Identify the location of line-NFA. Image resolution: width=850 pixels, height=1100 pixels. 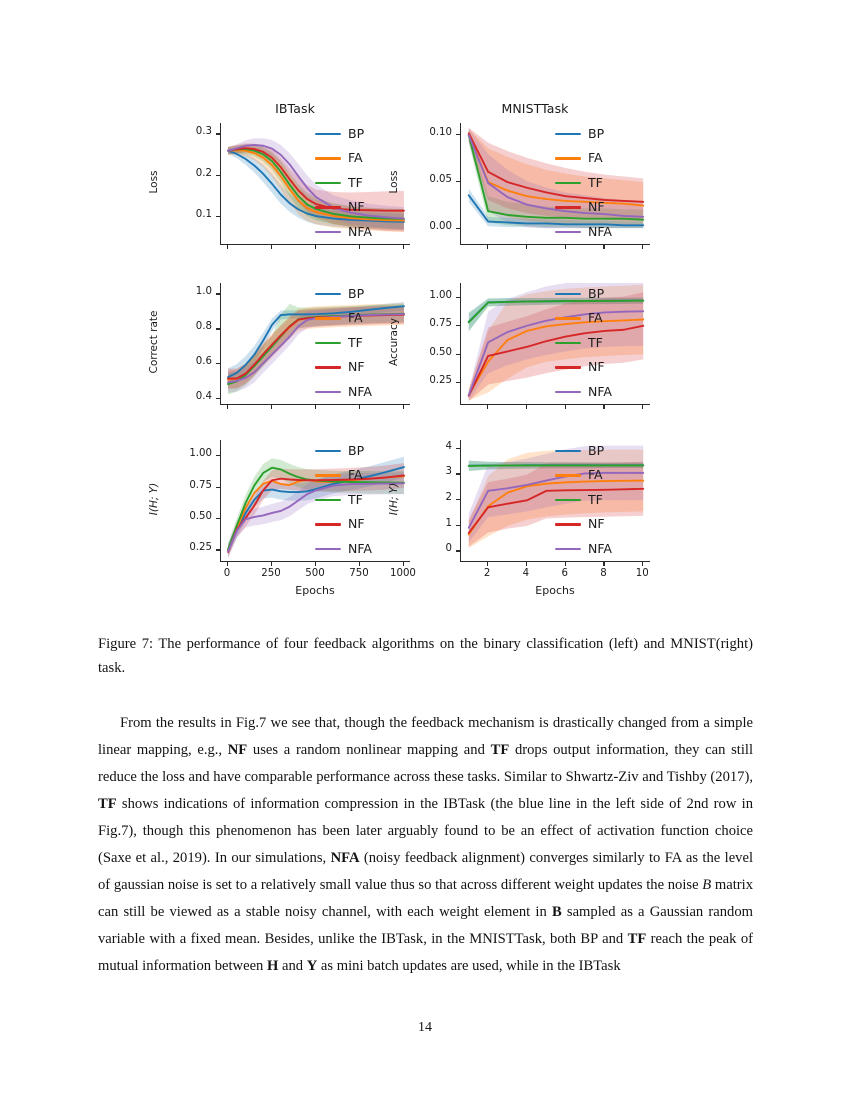
(556, 500).